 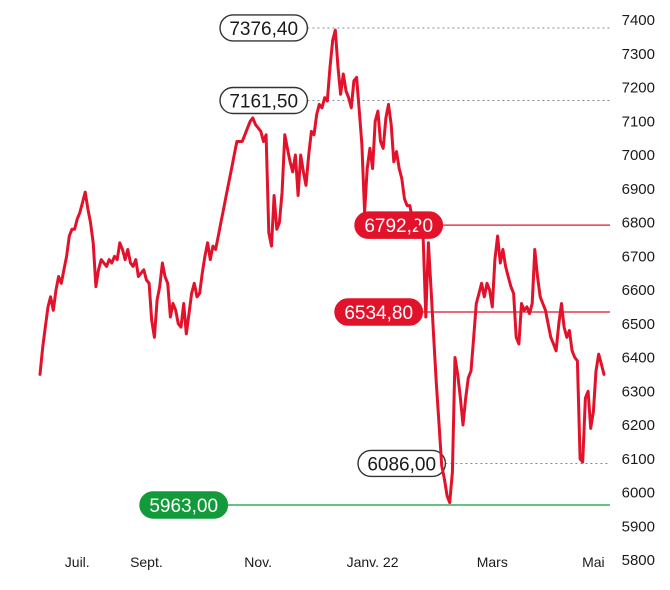 I want to click on level-label: 5963,00, so click(x=183, y=506).